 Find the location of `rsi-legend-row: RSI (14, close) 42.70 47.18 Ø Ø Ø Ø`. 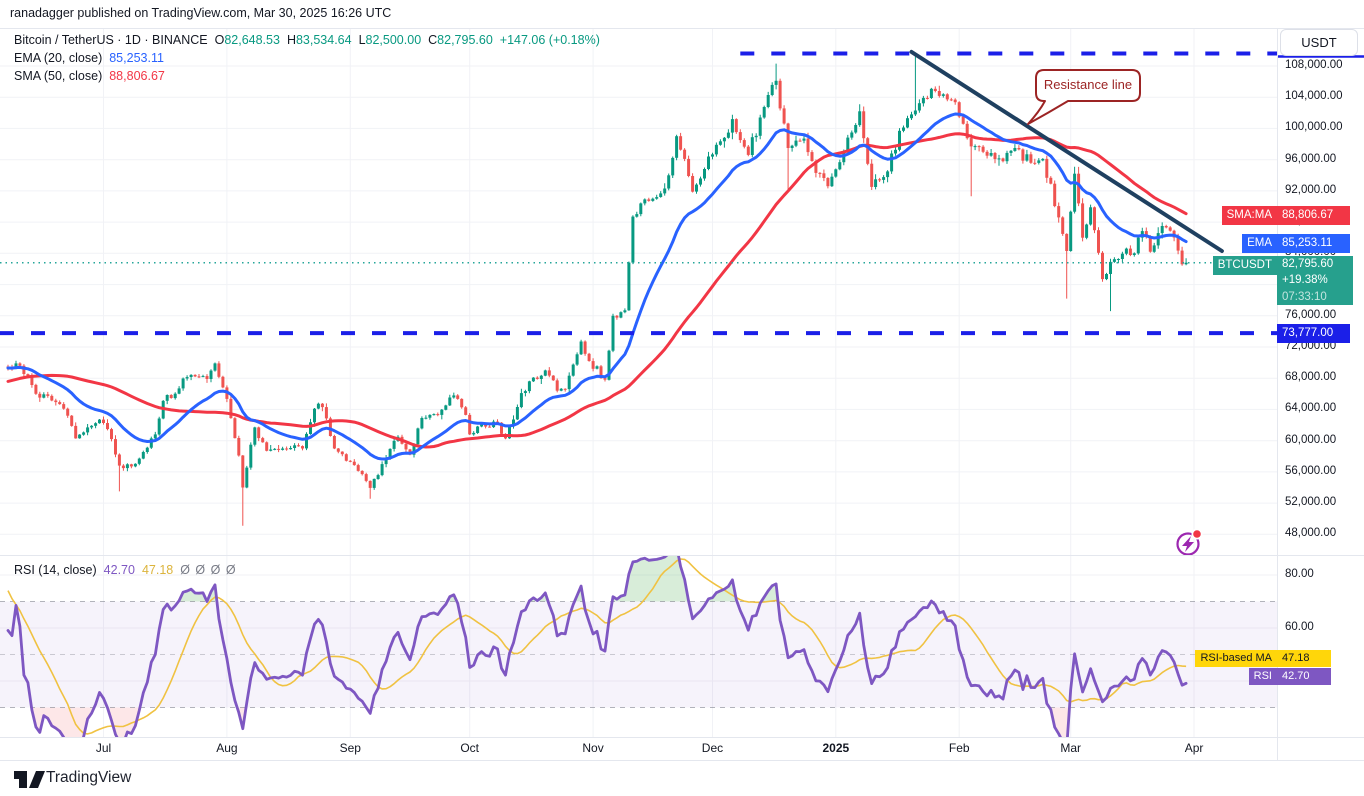

rsi-legend-row: RSI (14, close) 42.70 47.18 Ø Ø Ø Ø is located at coordinates (125, 570).